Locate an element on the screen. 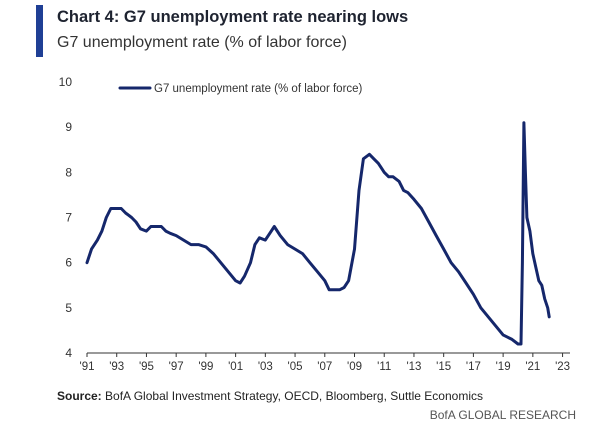  x-tick-label: '99 is located at coordinates (205, 367).